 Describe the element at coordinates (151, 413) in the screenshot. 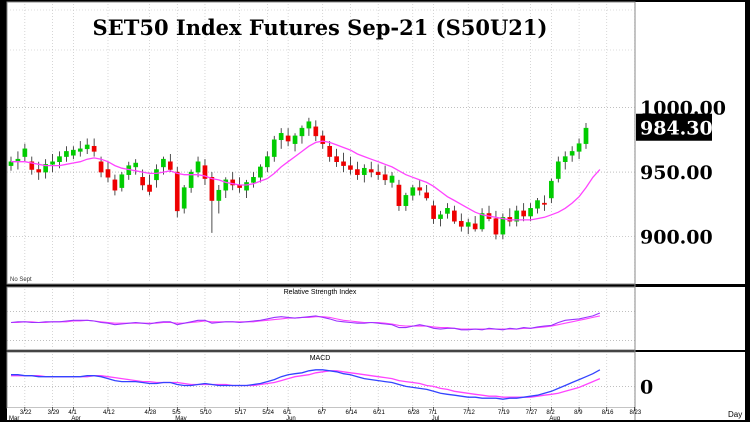

I see `x-tick-label: 4/28` at that location.